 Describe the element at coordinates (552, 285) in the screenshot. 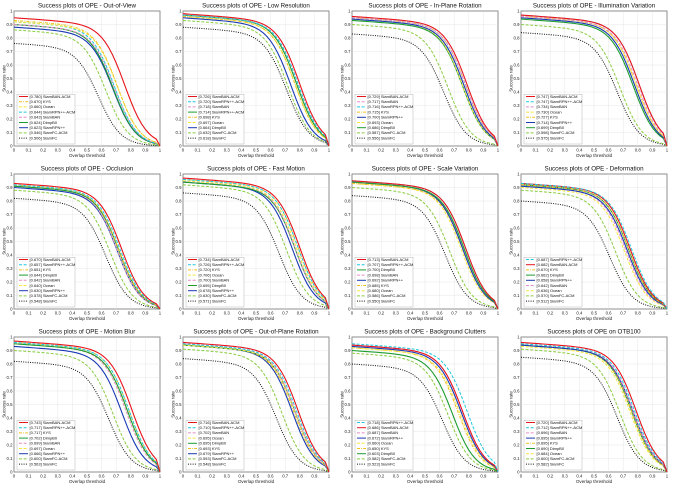

I see `legend-entry: [0.642] SiamBAN` at that location.